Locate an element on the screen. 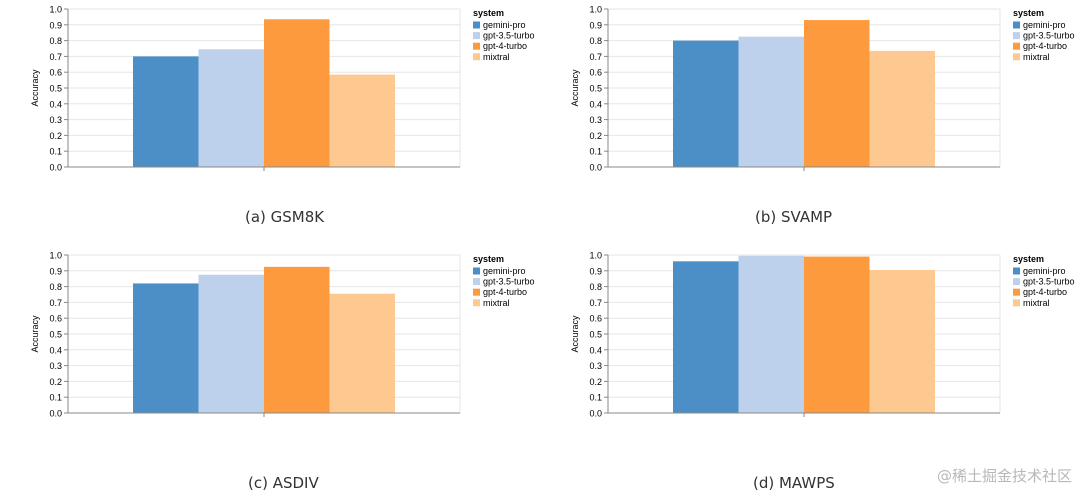 Image resolution: width=1080 pixels, height=492 pixels. caption-svamp: (b) SVAMP is located at coordinates (794, 217).